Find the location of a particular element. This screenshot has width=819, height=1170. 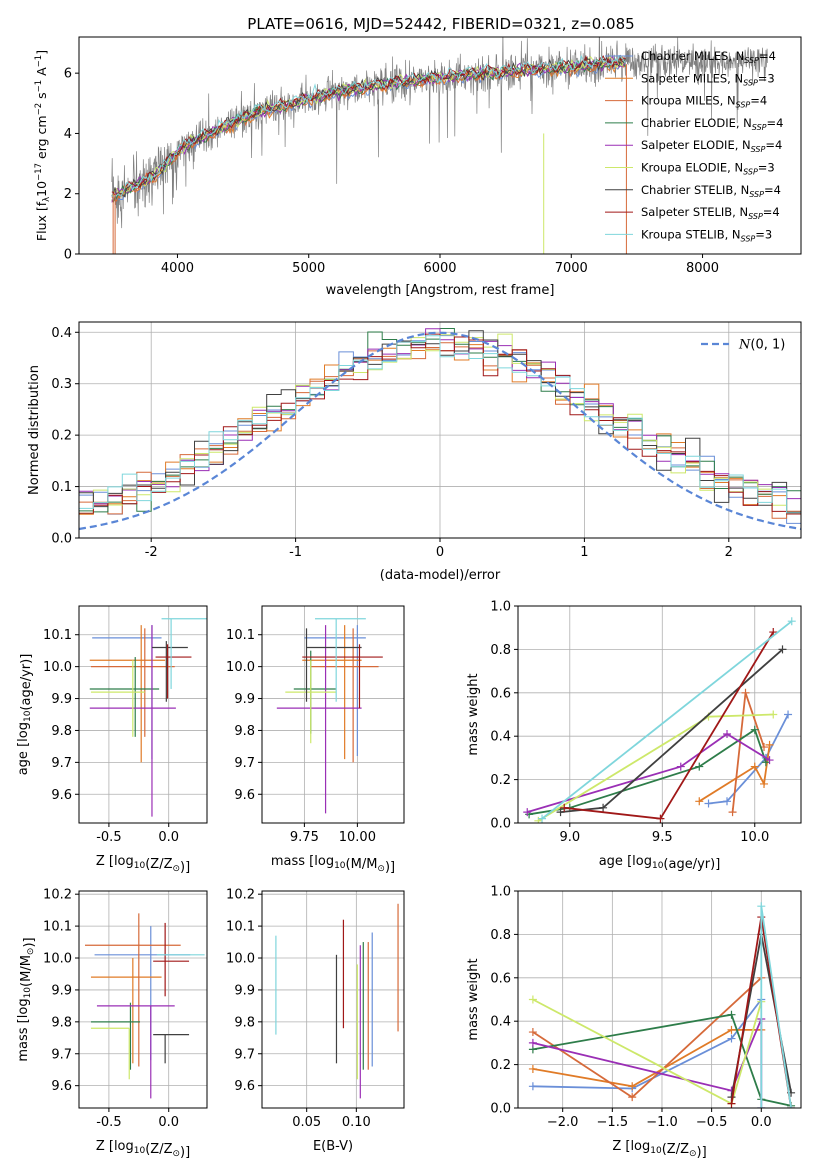

y-label-part: −1 is located at coordinates (39, 86).